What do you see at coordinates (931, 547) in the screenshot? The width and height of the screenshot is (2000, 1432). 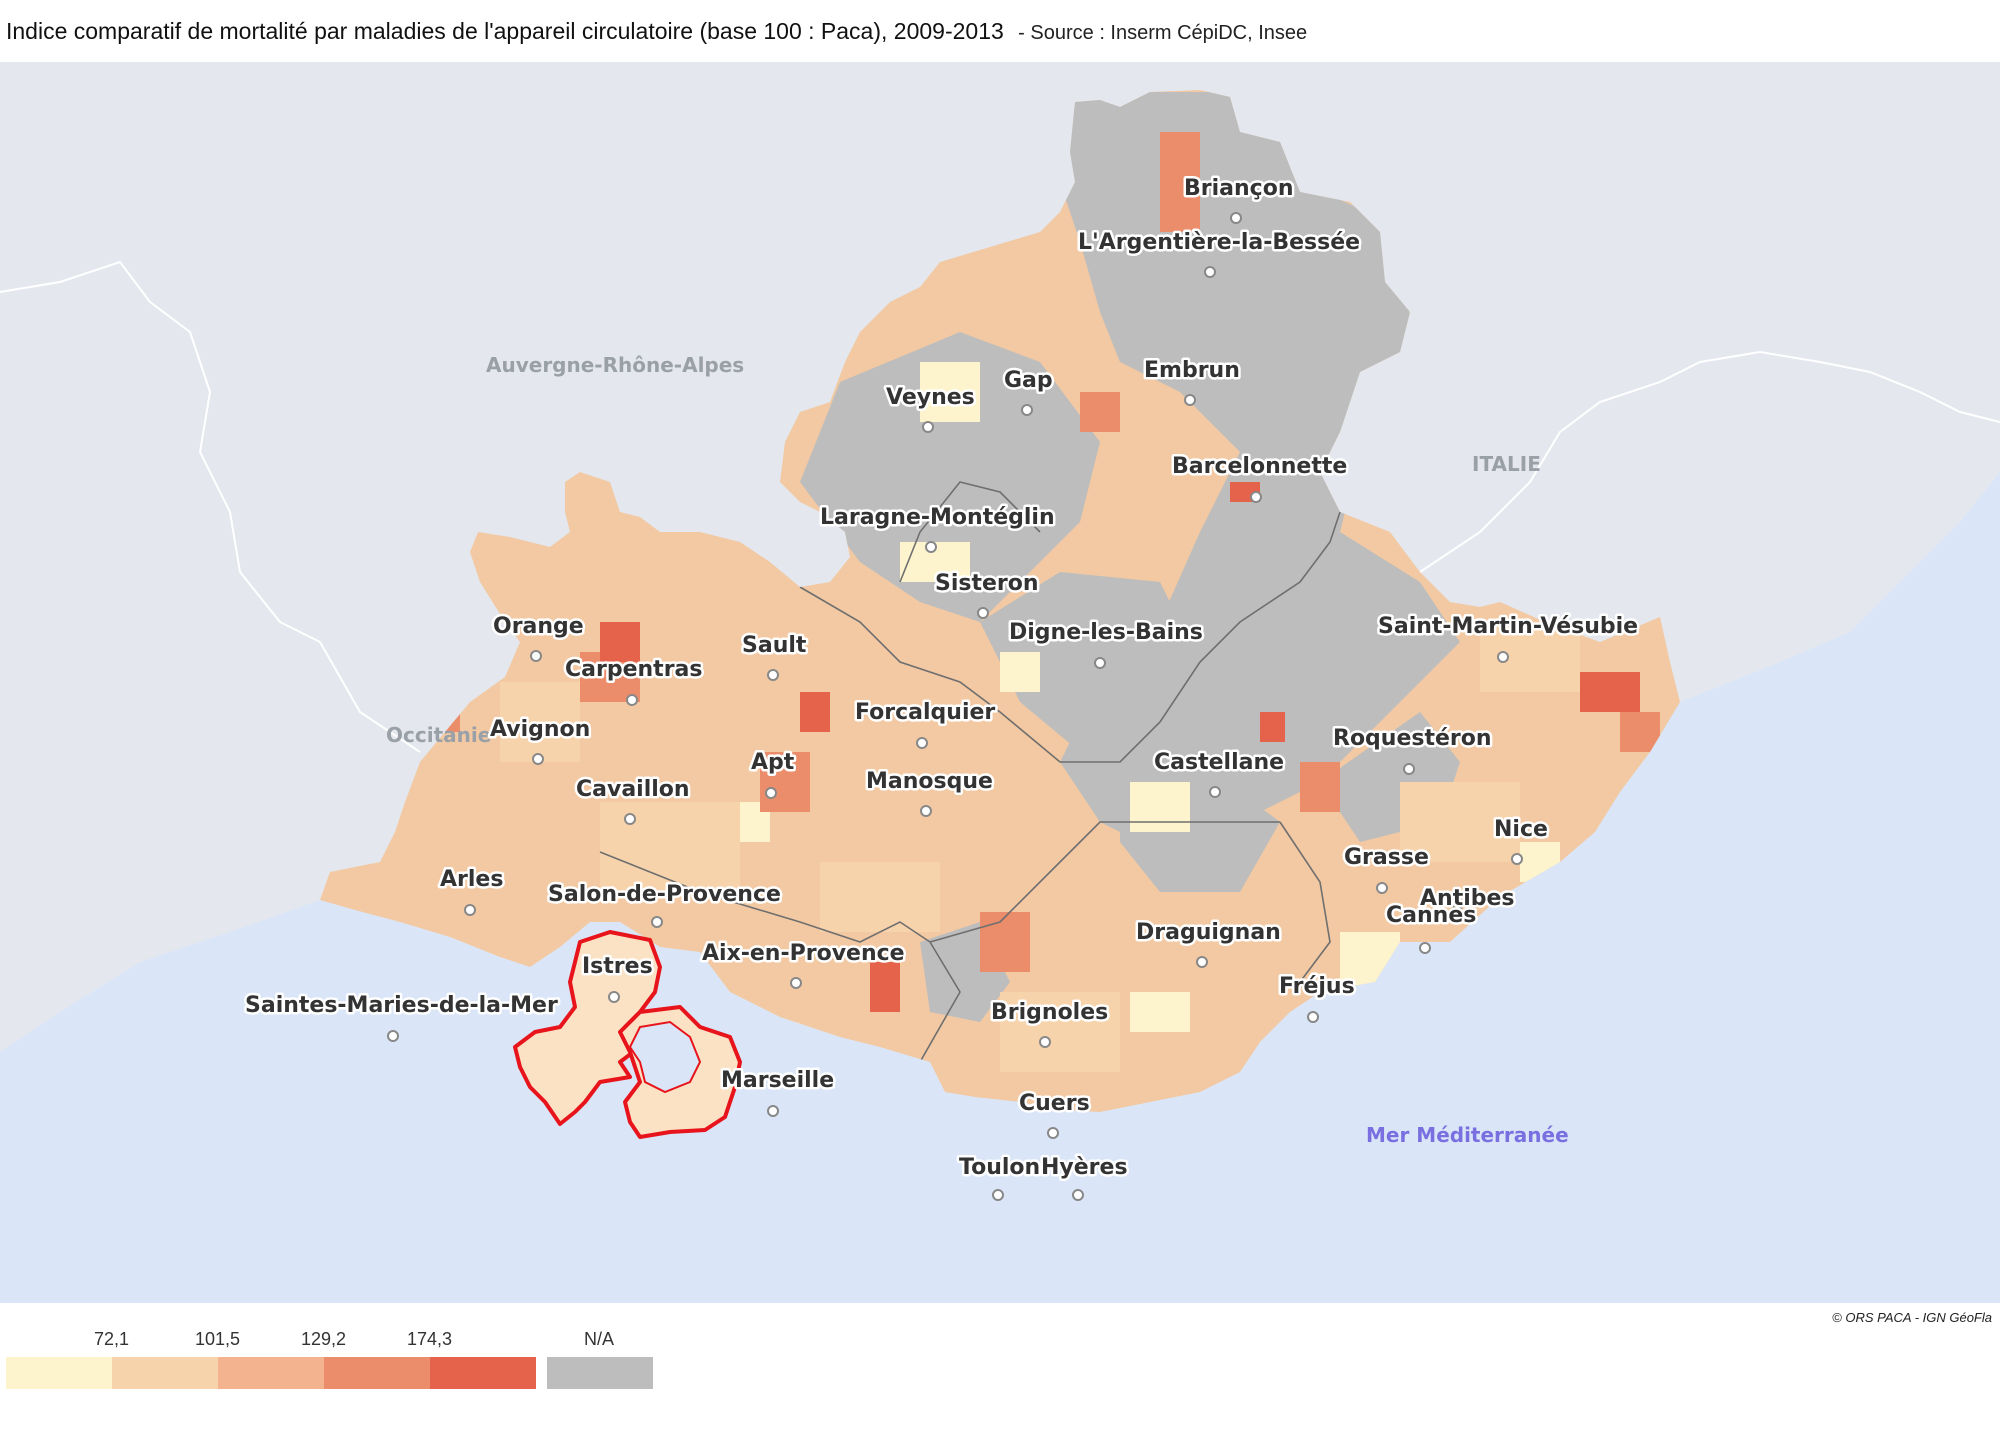 I see `marker-laragne` at bounding box center [931, 547].